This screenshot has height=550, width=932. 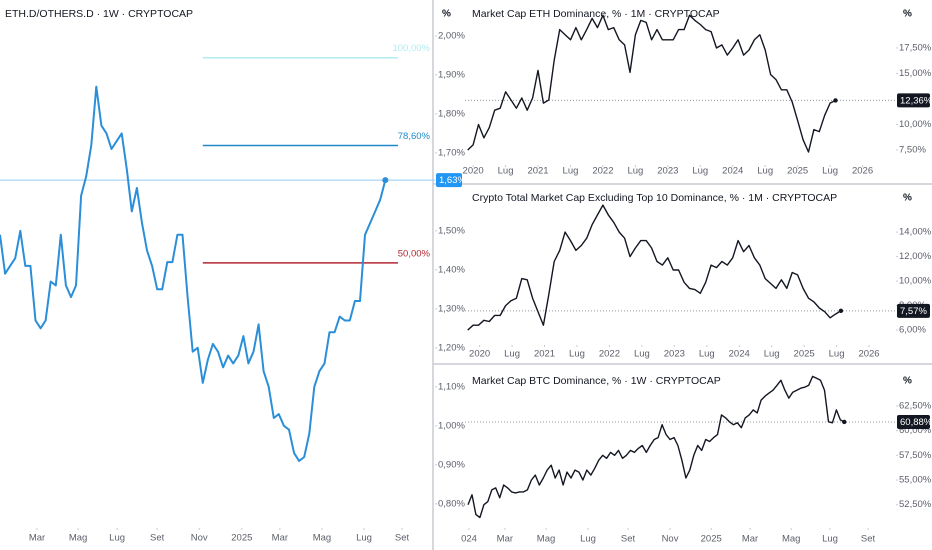 I want to click on price-label: 60,88%, so click(x=916, y=422).